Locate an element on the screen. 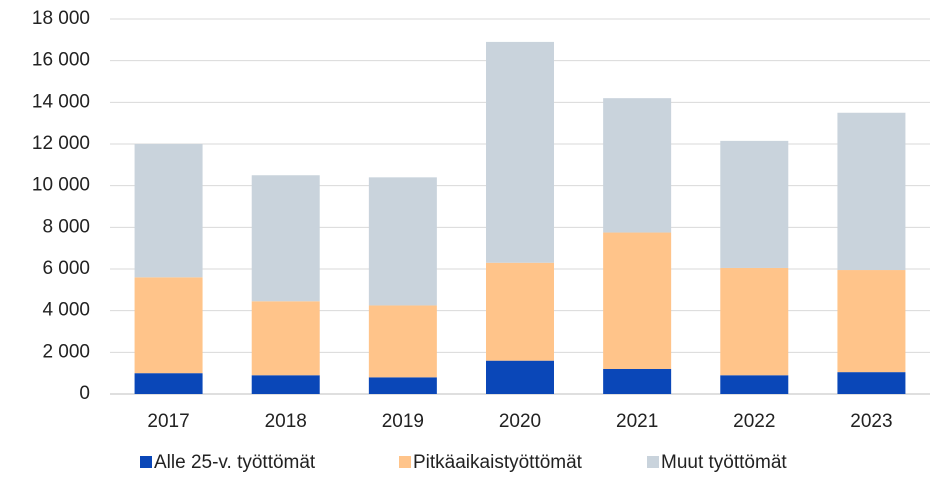  y-tick-label: 2 000 is located at coordinates (66, 351).